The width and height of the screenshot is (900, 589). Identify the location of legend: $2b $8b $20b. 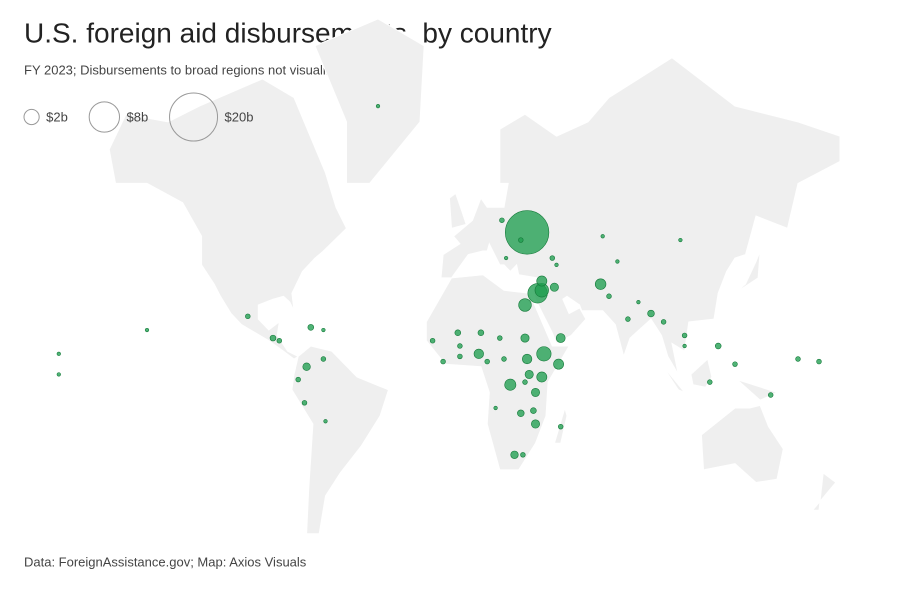
(138, 117).